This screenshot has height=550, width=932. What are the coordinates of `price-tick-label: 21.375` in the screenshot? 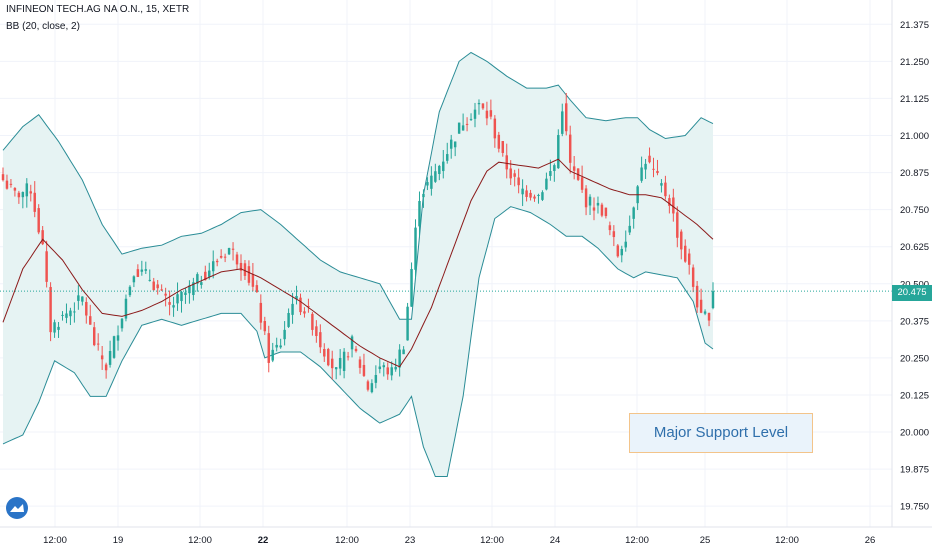 It's located at (914, 25).